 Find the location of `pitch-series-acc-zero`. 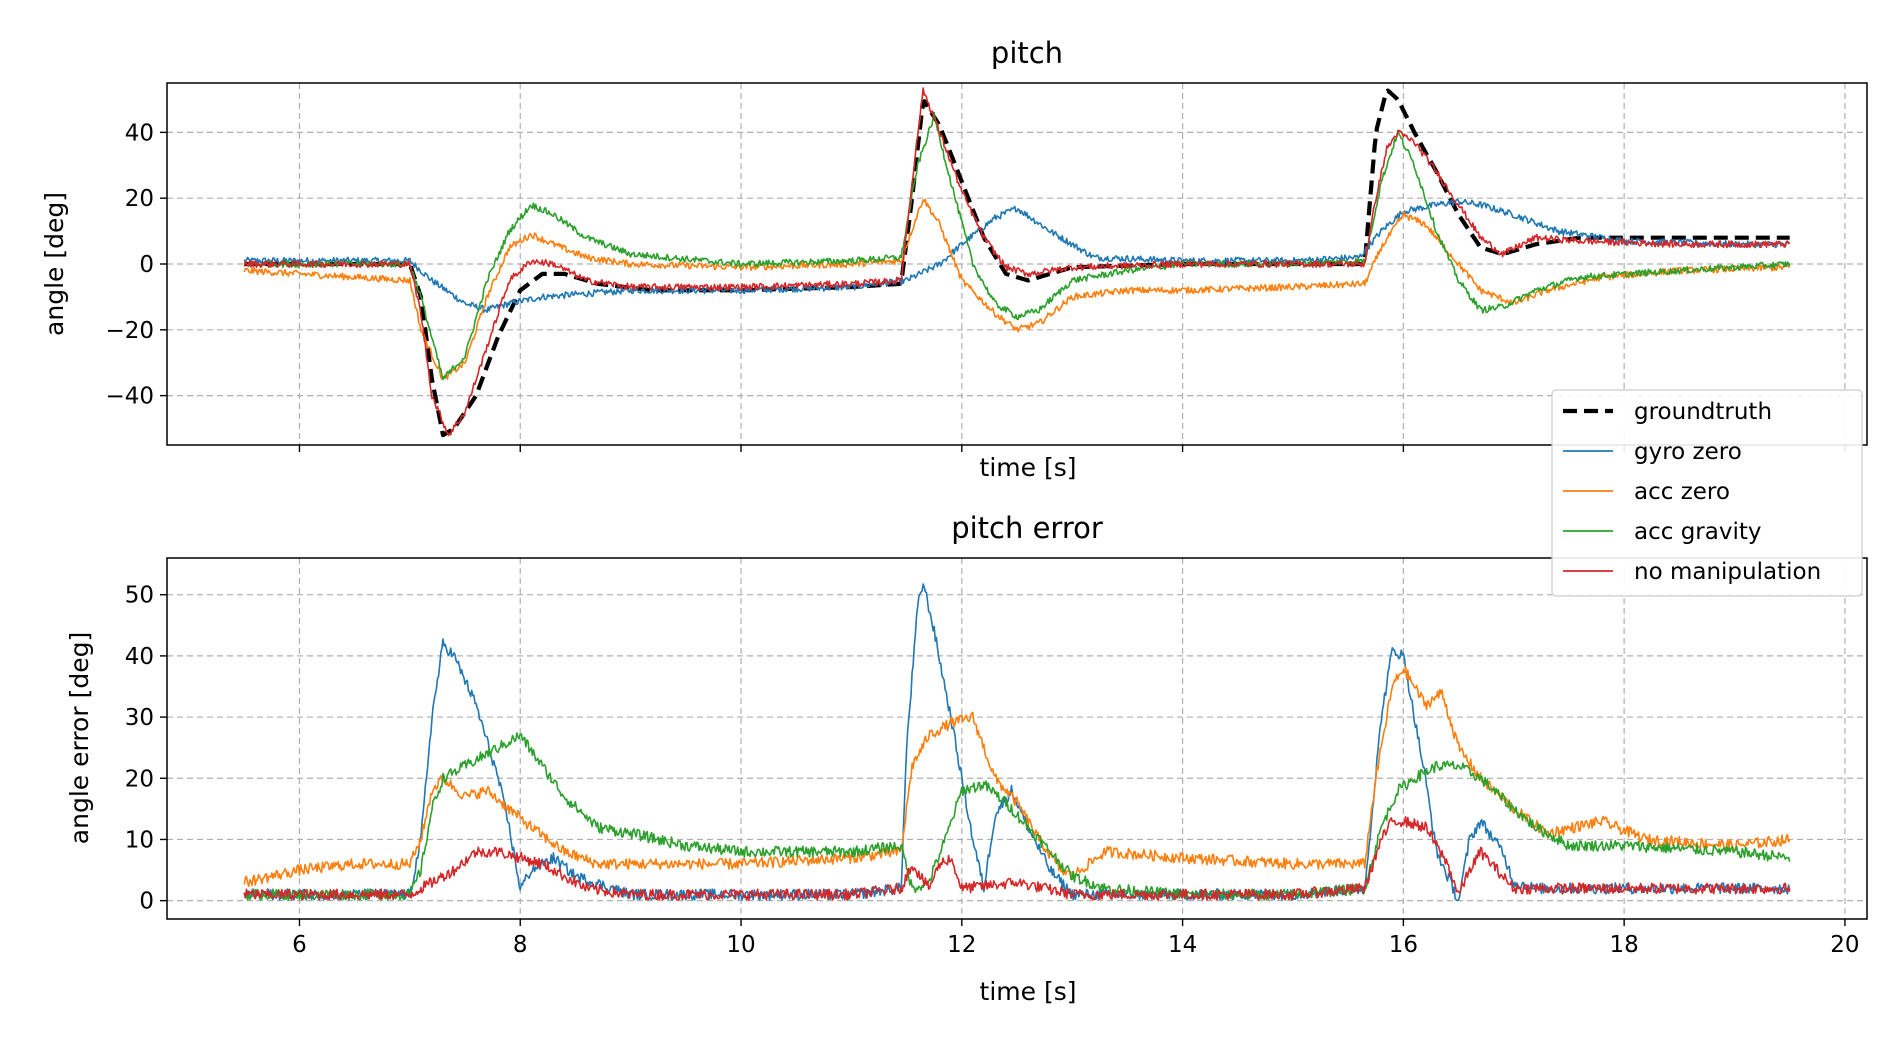

pitch-series-acc-zero is located at coordinates (1017, 289).